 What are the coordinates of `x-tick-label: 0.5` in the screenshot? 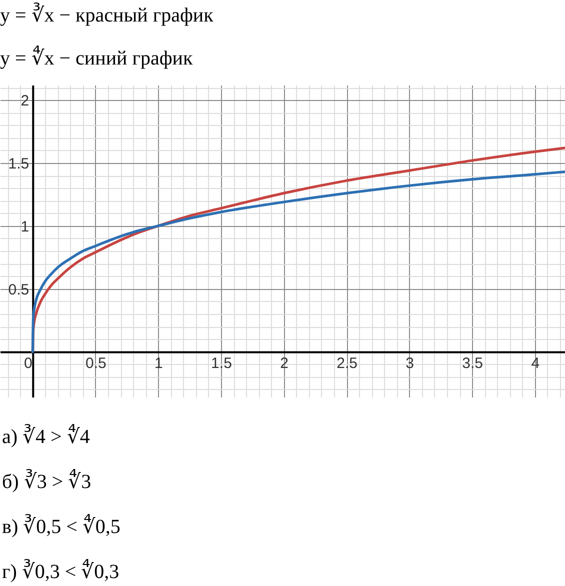 It's located at (95, 363).